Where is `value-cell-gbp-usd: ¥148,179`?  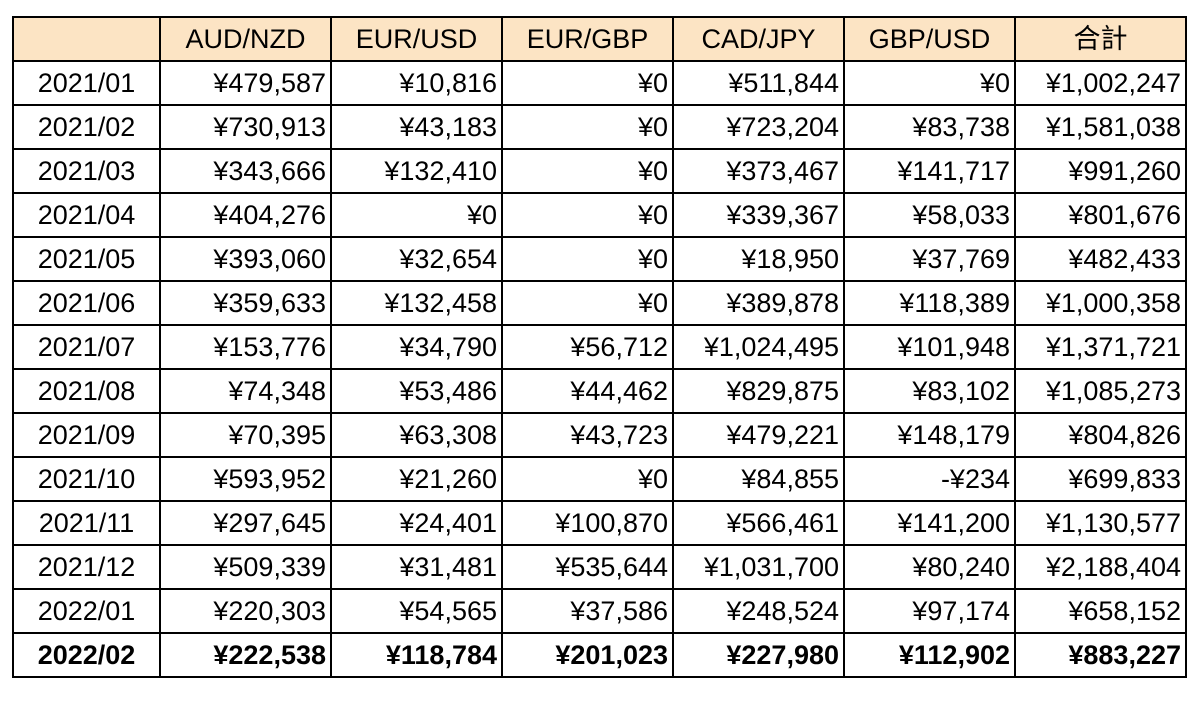 value-cell-gbp-usd: ¥148,179 is located at coordinates (929, 435).